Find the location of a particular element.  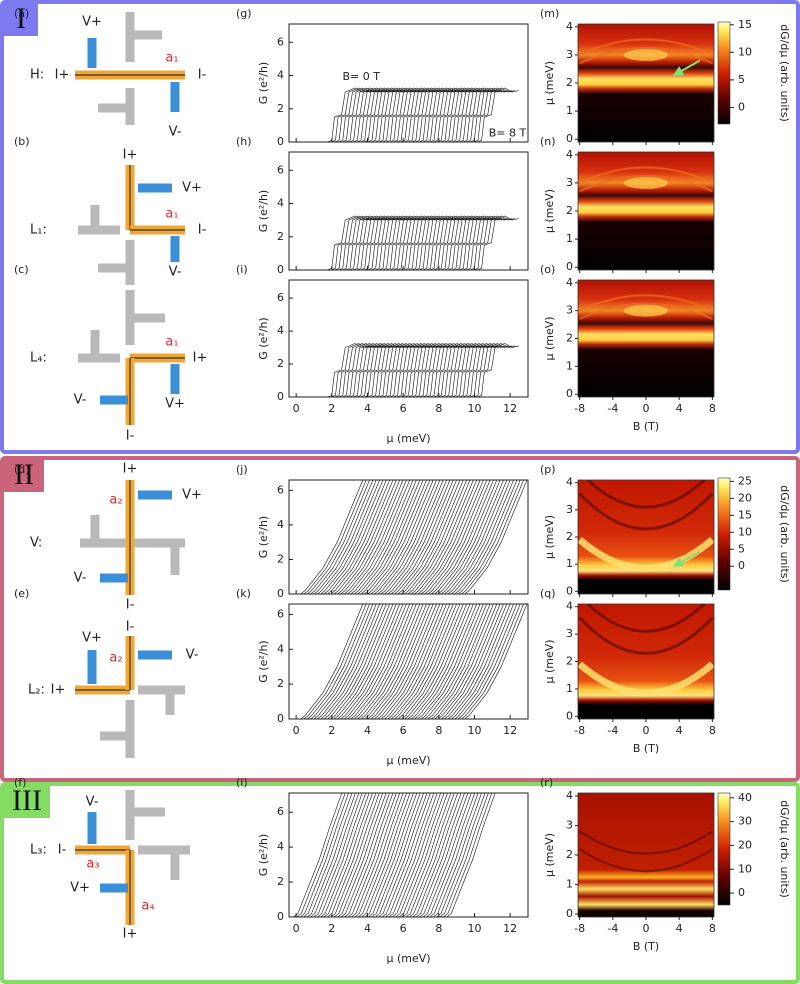

x-tick-label: 2 is located at coordinates (331, 730).